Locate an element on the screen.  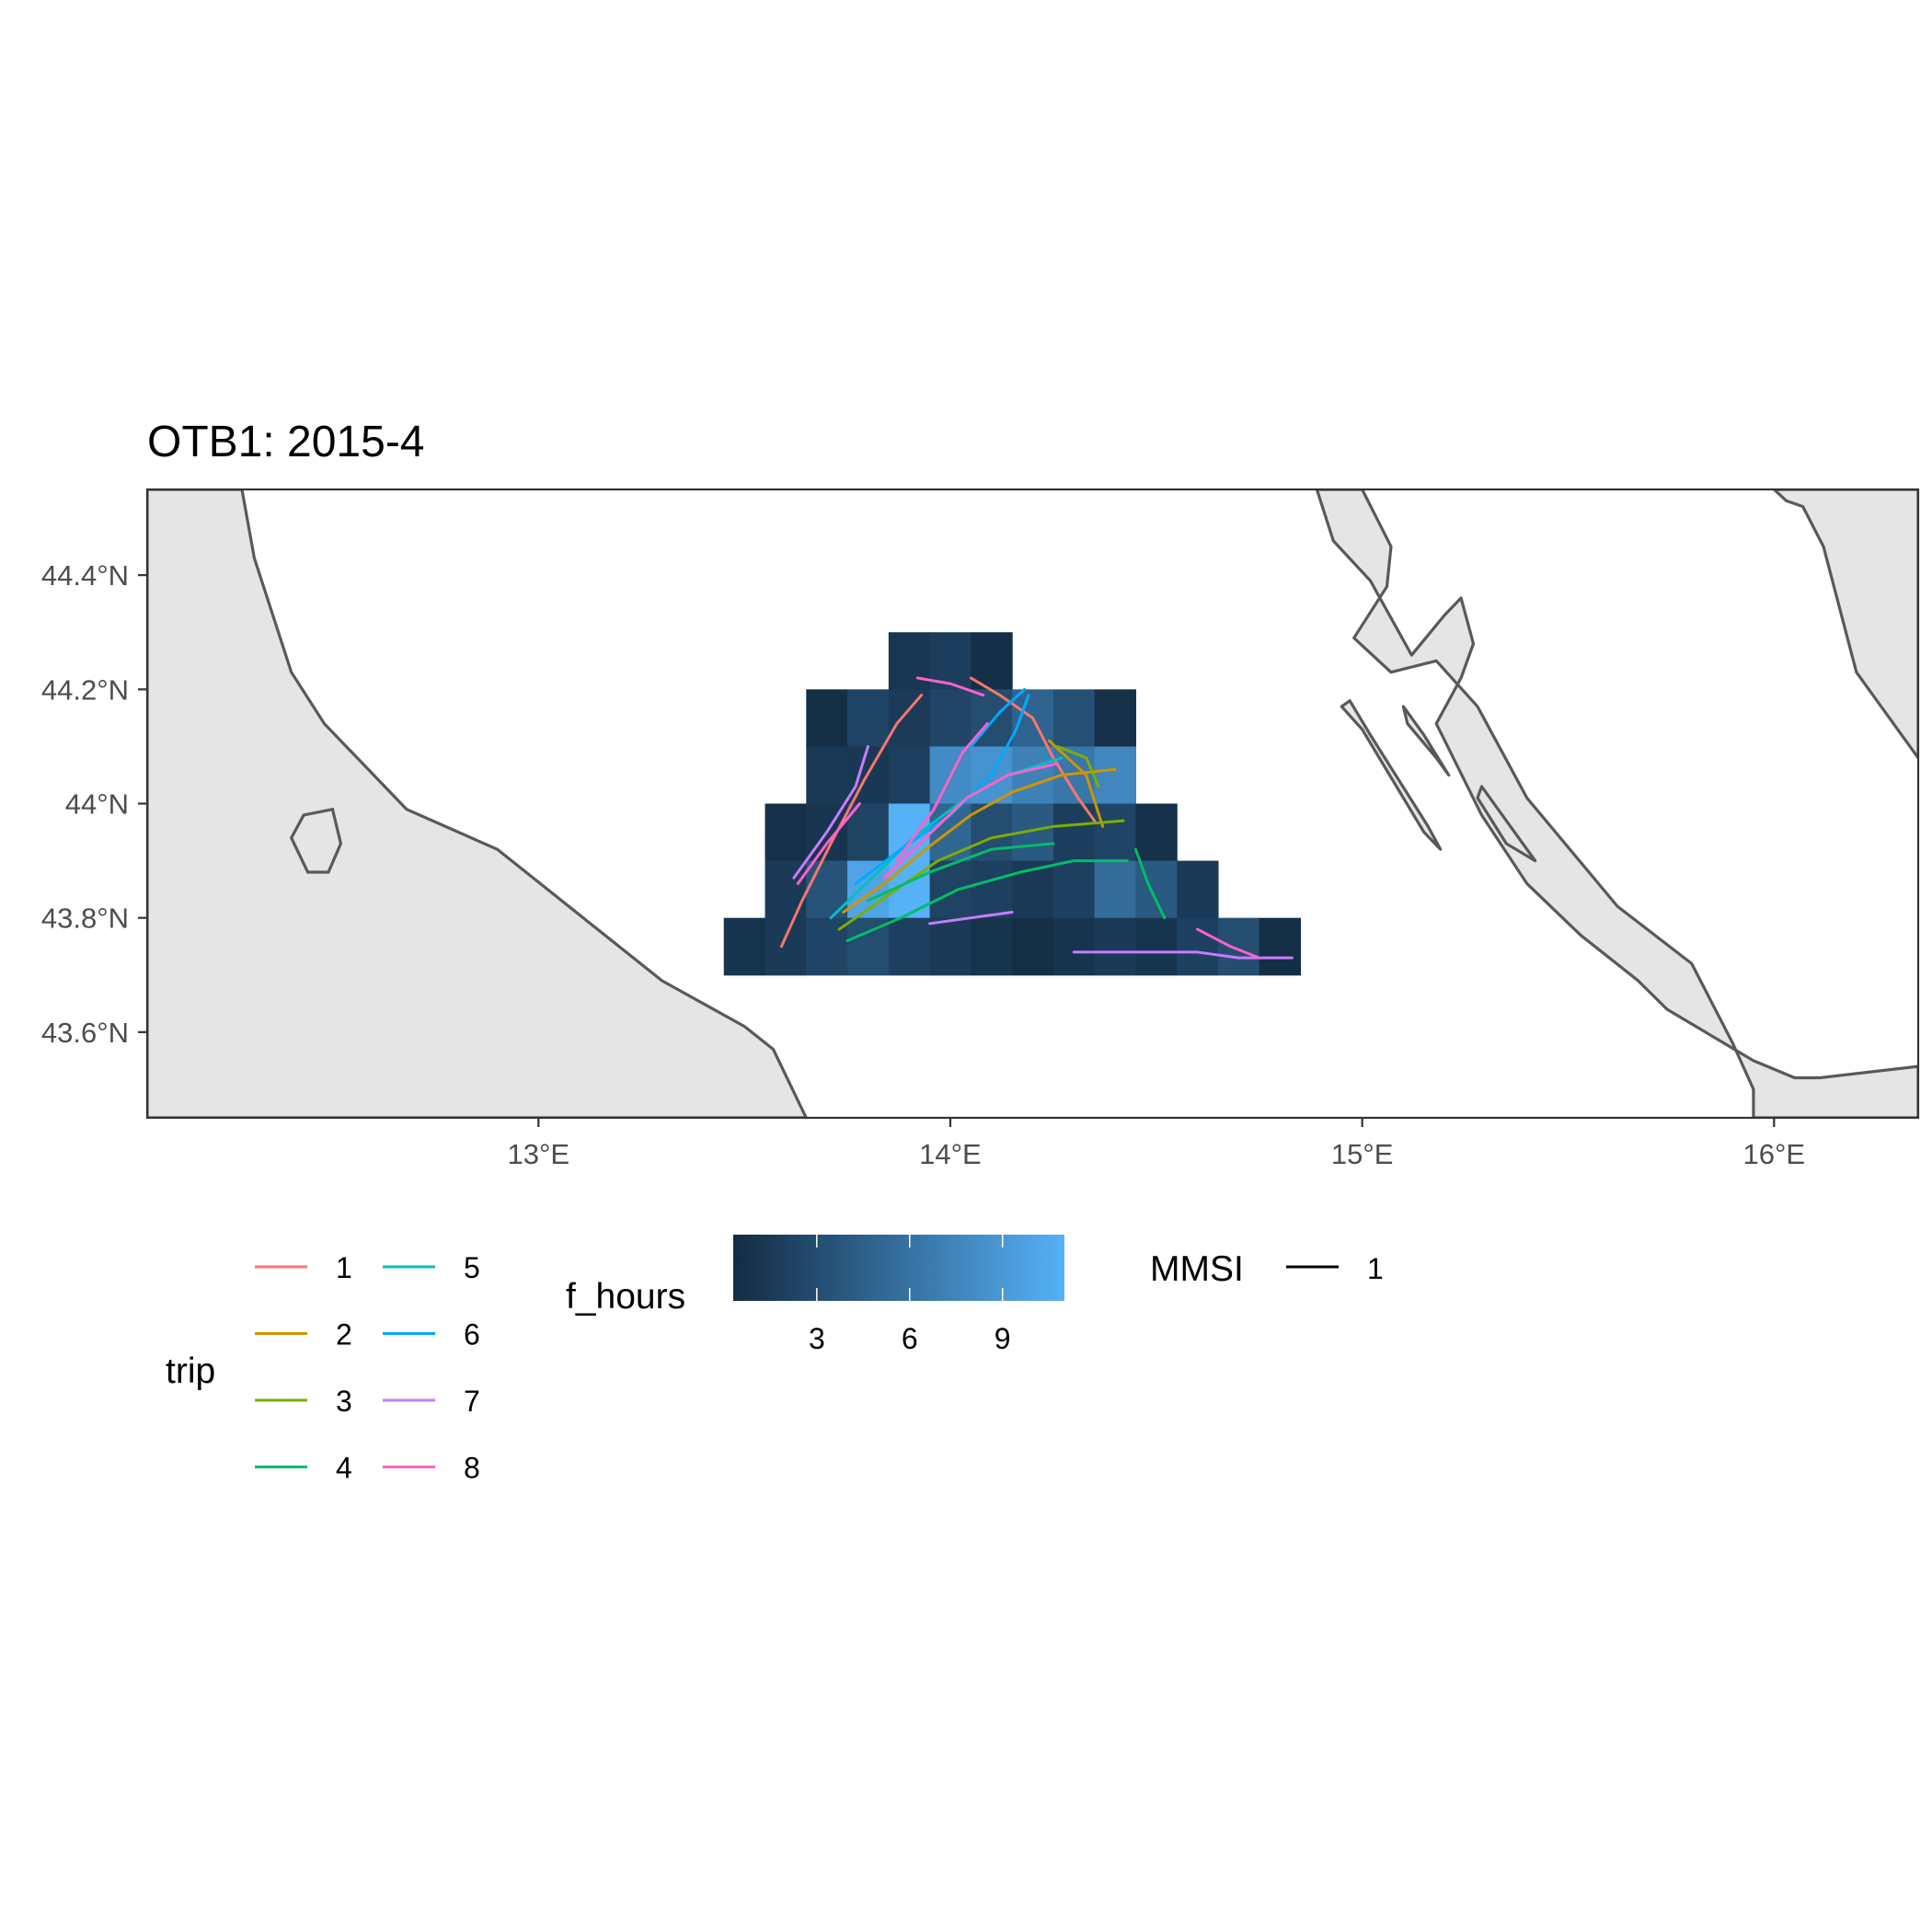
trip-legend: trip 1 2 3 4 5 6 7 8 is located at coordinates (323, 1368).